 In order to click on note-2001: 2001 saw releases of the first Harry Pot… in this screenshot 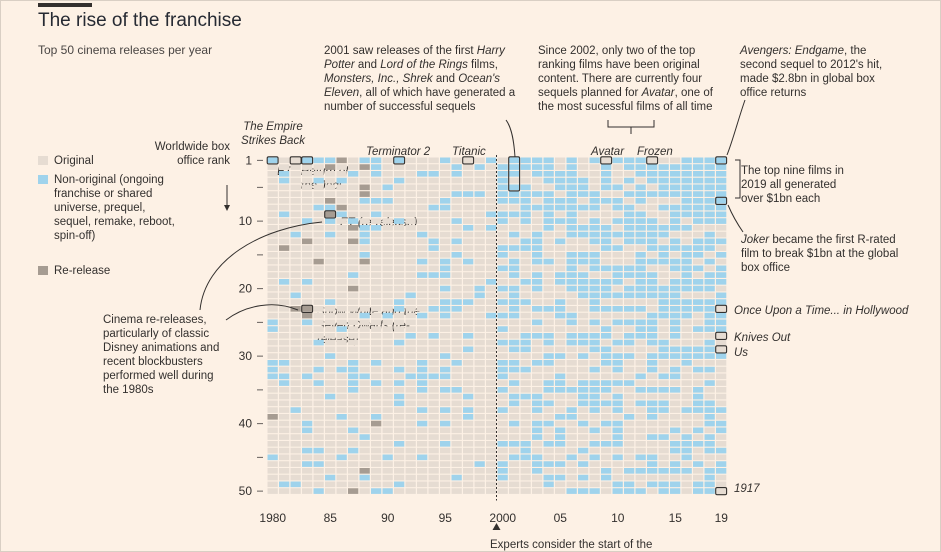, I will do `click(420, 79)`.